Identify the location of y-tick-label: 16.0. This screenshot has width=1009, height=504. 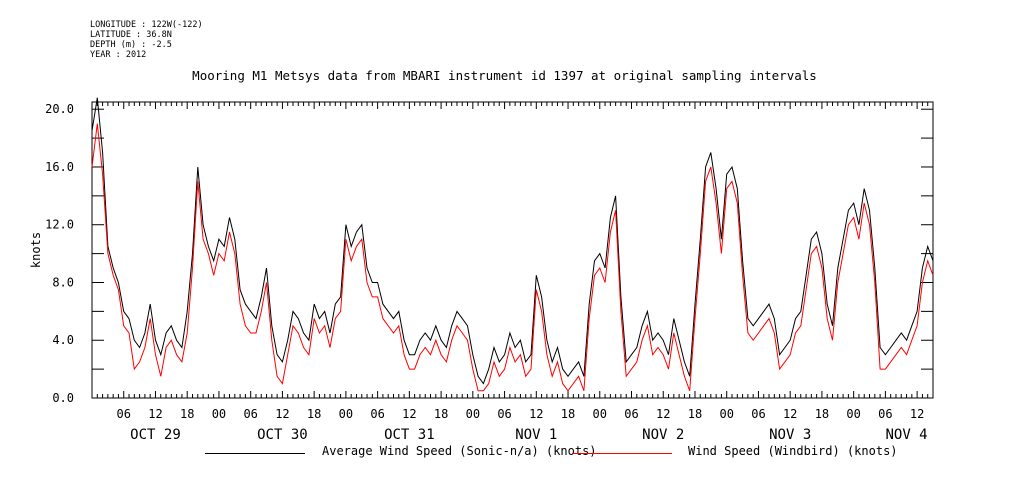
(59, 167).